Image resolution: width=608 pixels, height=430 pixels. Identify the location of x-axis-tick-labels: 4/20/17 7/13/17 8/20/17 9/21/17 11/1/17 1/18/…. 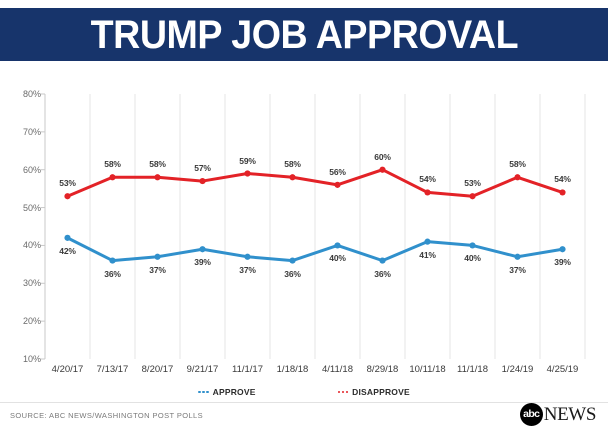
(315, 372).